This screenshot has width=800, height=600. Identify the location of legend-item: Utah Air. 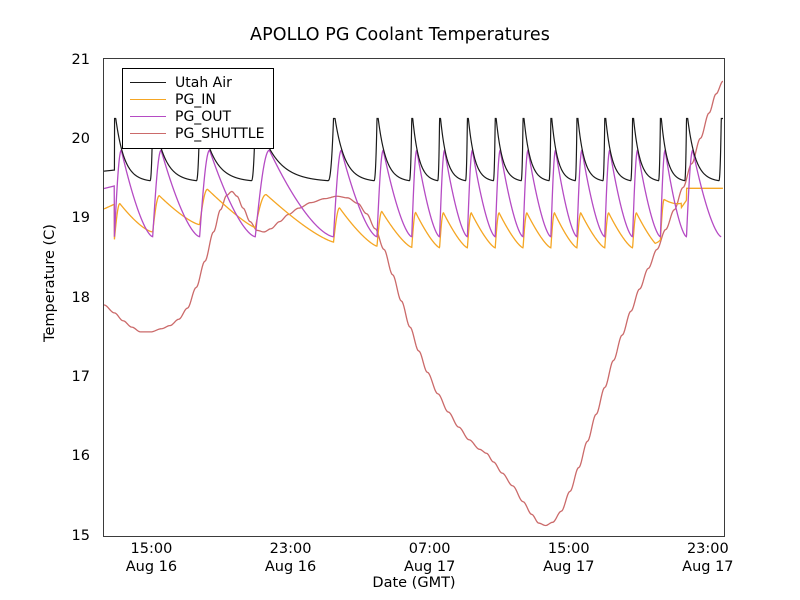
(197, 82).